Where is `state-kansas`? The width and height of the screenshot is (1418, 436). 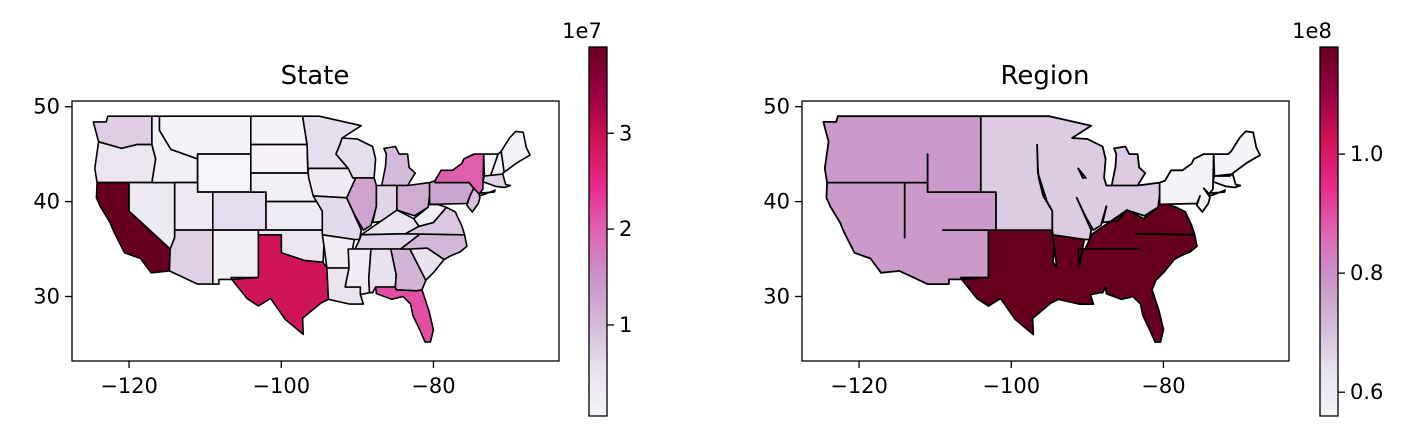 state-kansas is located at coordinates (294, 215).